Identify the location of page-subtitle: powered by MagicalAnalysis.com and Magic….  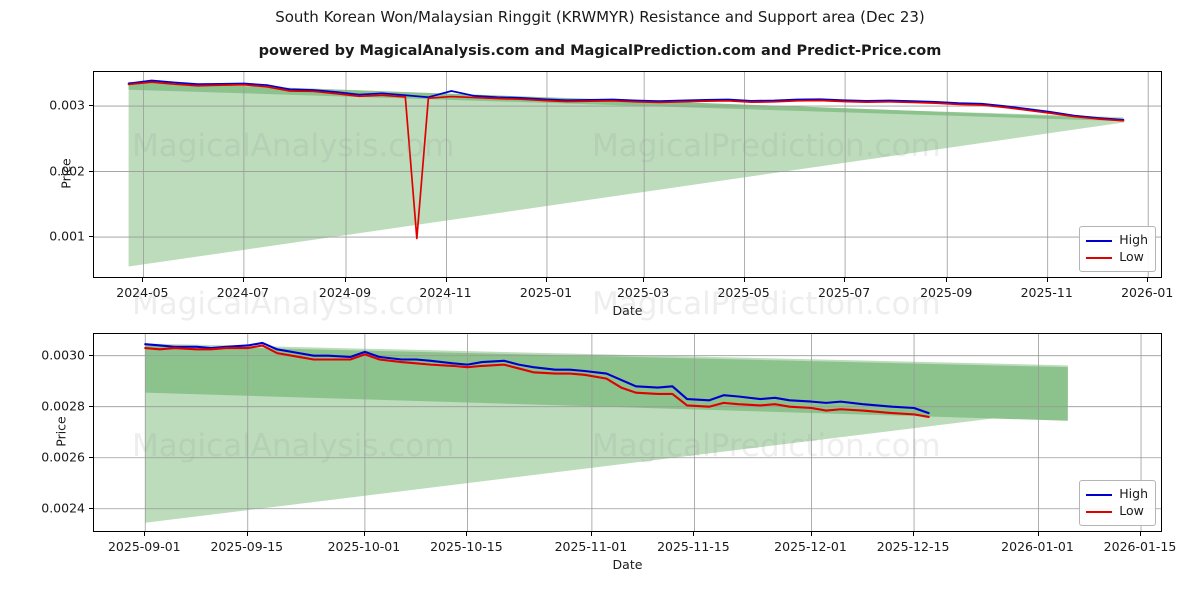
(600, 51).